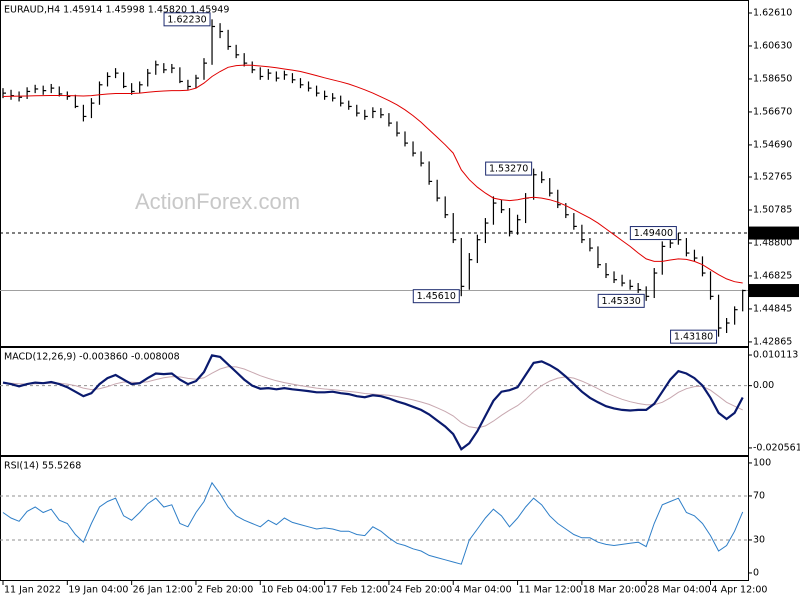 This screenshot has height=600, width=800. Describe the element at coordinates (776, 447) in the screenshot. I see `y-tick-label: -0.020561` at that location.